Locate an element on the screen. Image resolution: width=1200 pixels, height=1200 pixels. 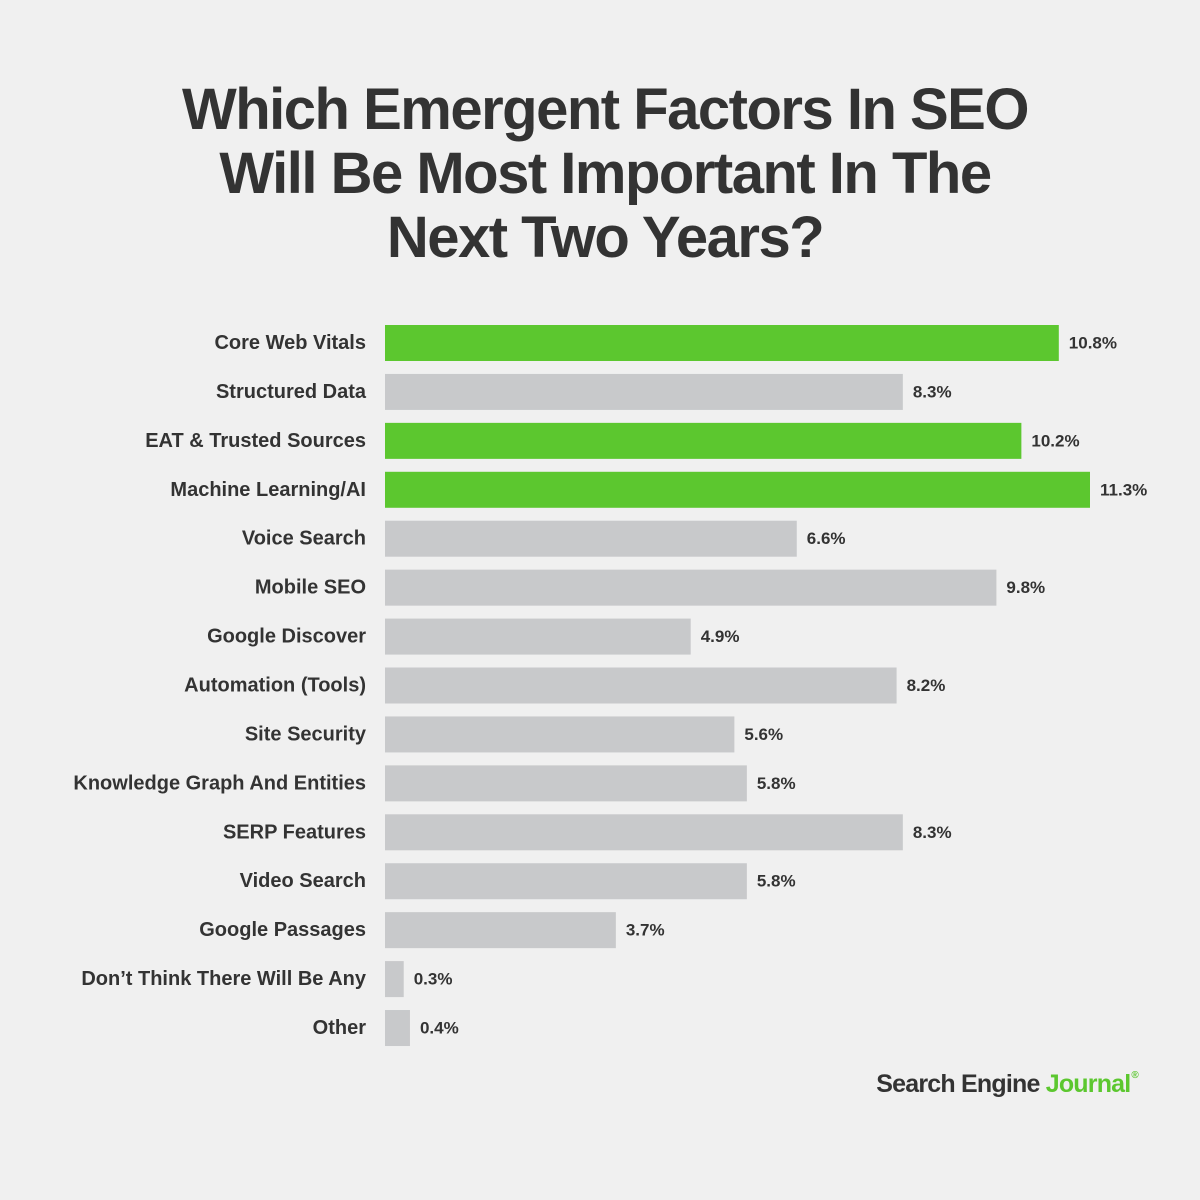
category-label: Other is located at coordinates (340, 1028).